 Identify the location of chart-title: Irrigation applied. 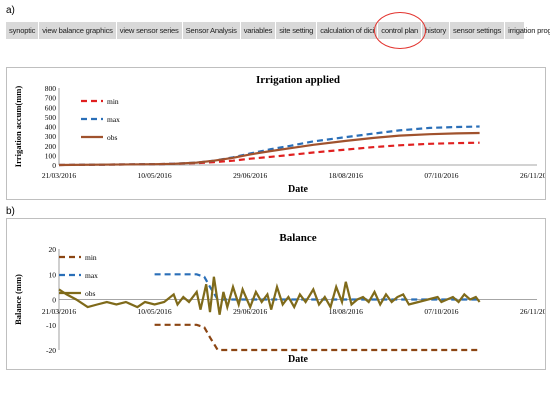
(298, 80).